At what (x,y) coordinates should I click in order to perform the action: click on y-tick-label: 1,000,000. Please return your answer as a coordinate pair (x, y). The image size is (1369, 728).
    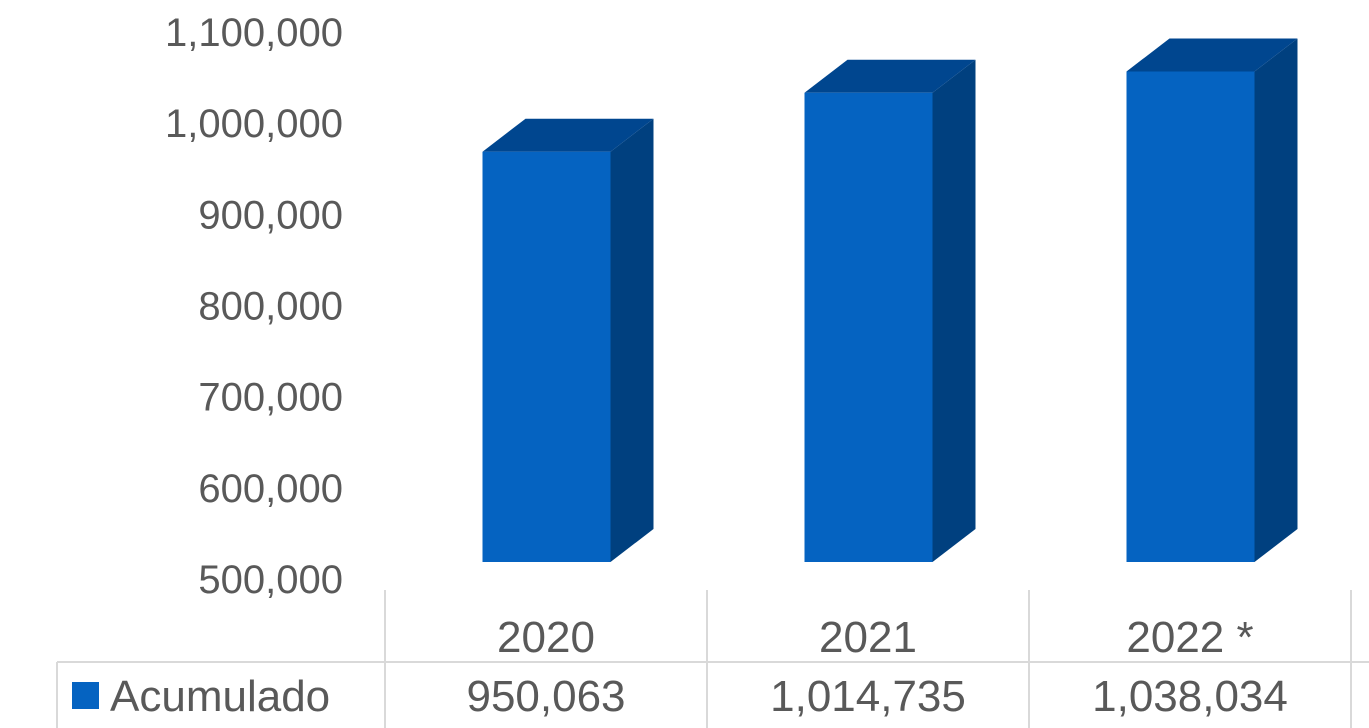
    Looking at the image, I should click on (254, 124).